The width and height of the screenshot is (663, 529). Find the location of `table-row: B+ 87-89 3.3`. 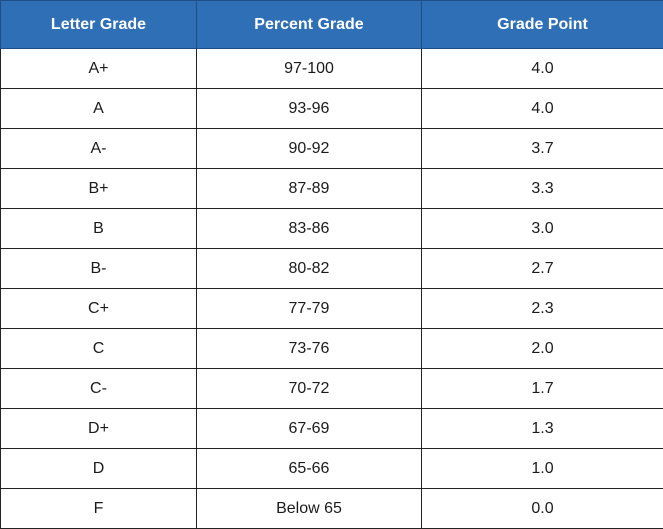

table-row: B+ 87-89 3.3 is located at coordinates (332, 189).